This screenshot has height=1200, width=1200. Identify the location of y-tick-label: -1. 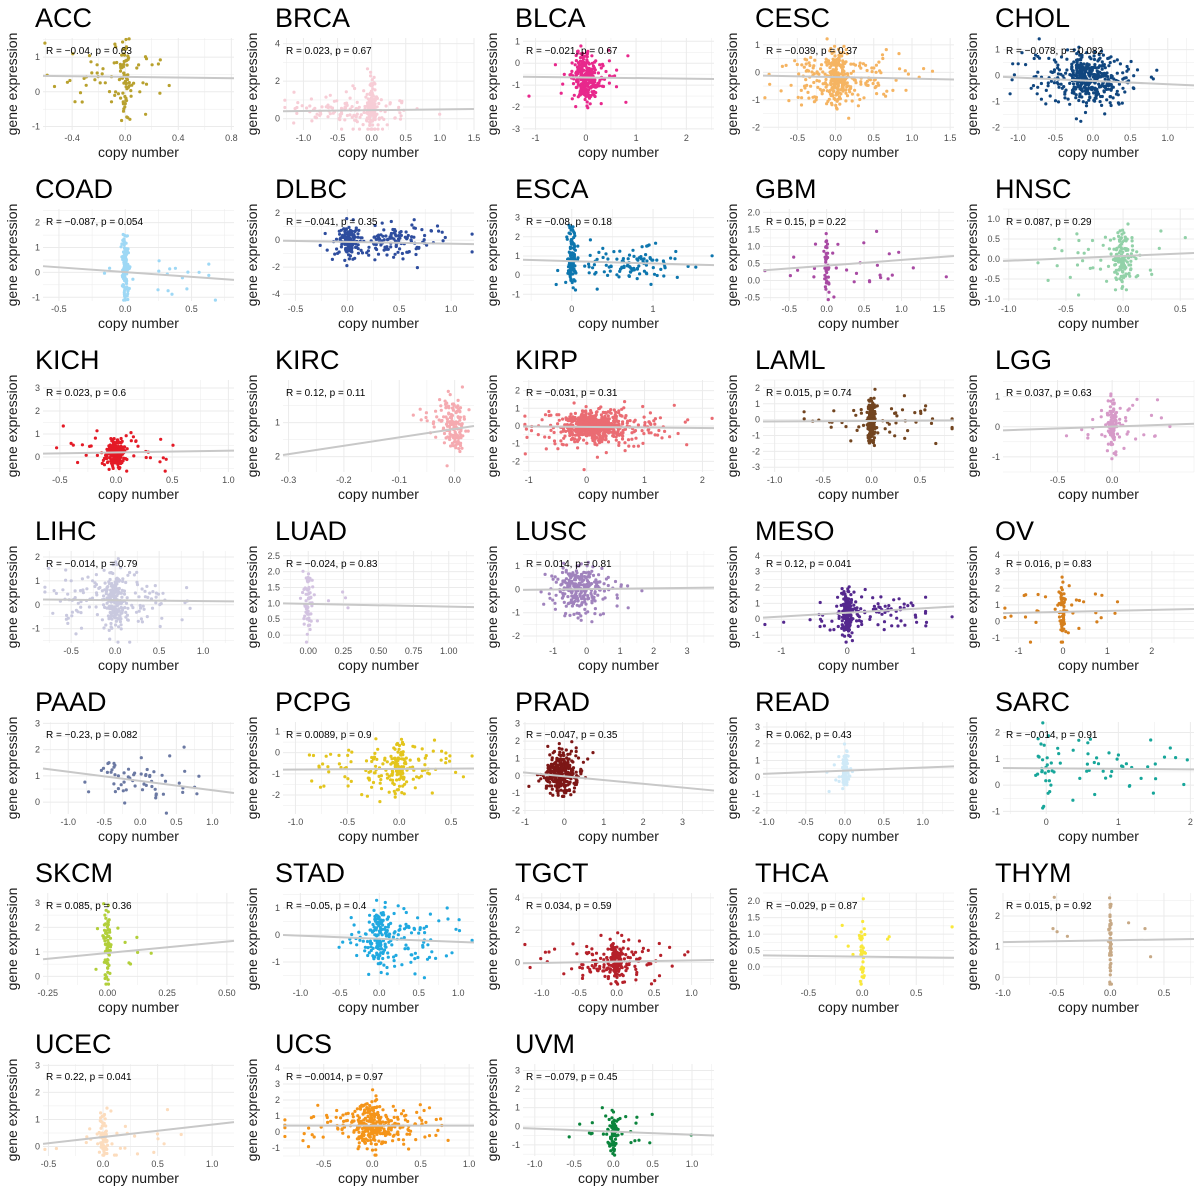
(36, 629).